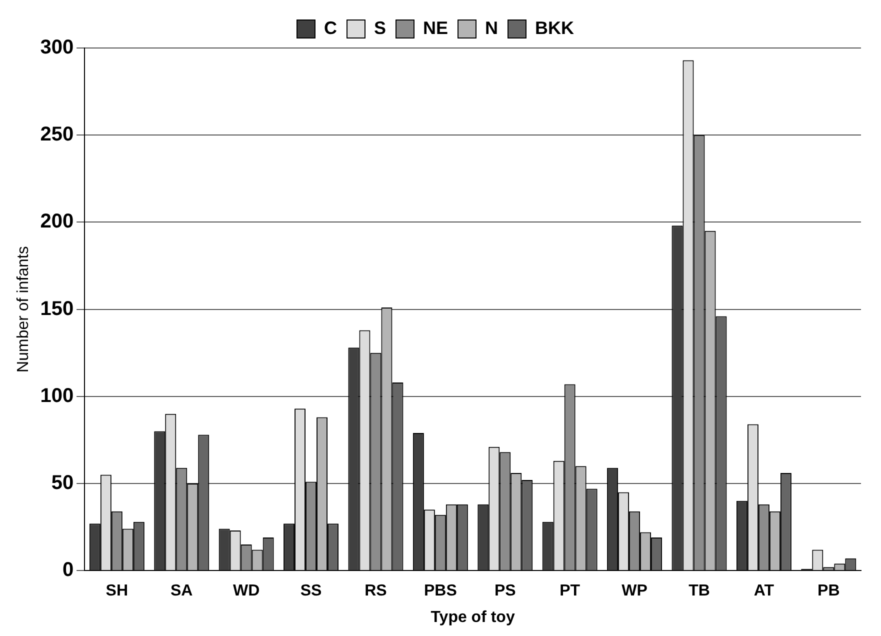 The width and height of the screenshot is (881, 636). What do you see at coordinates (554, 28) in the screenshot?
I see `legend-label: BKK` at bounding box center [554, 28].